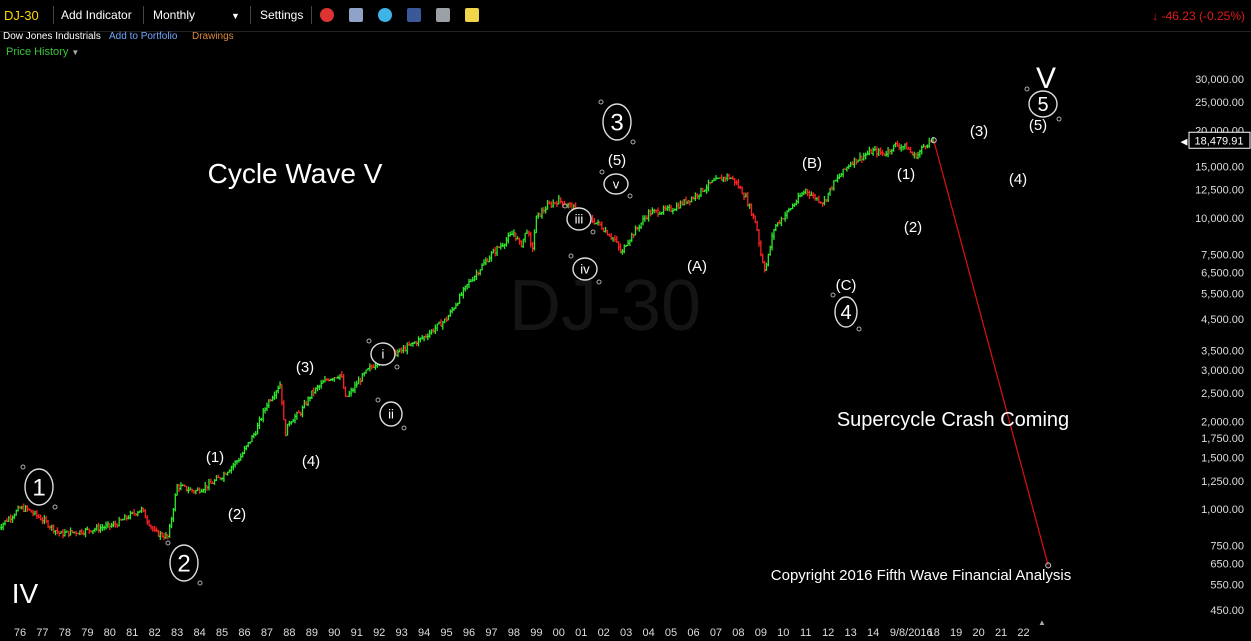  Describe the element at coordinates (1023, 633) in the screenshot. I see `x-tick-label: 22` at that location.